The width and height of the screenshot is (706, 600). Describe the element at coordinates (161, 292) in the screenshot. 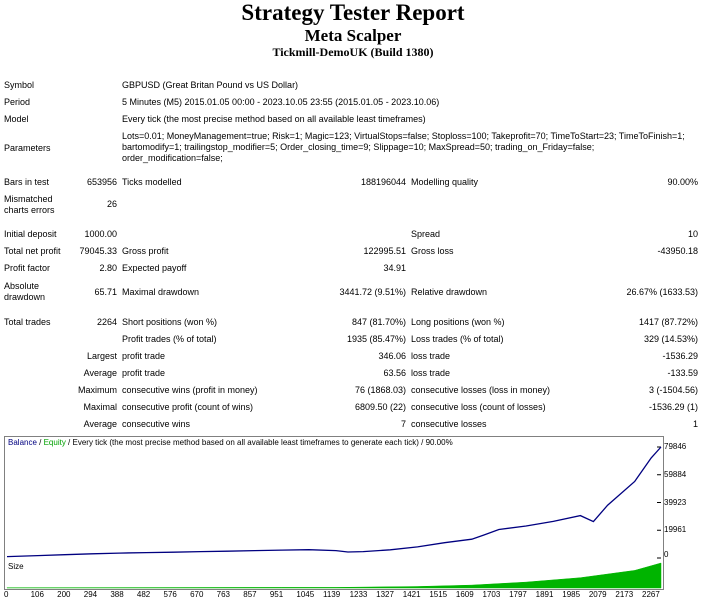

I see `max-drawdown-label: Maximal drawdown` at that location.